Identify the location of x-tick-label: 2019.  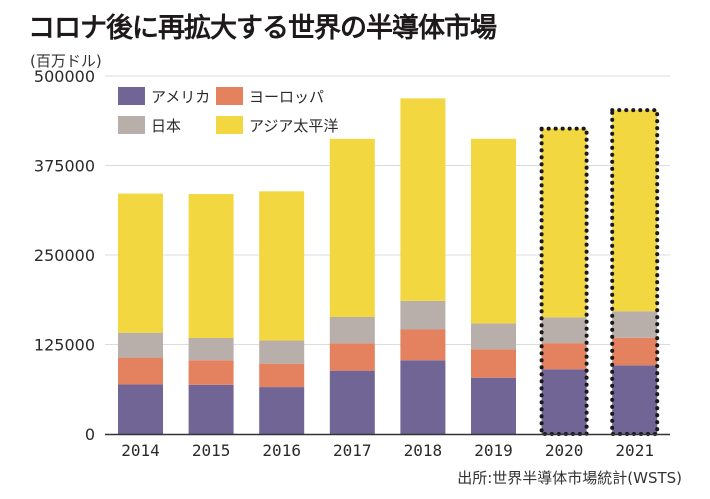
(493, 450).